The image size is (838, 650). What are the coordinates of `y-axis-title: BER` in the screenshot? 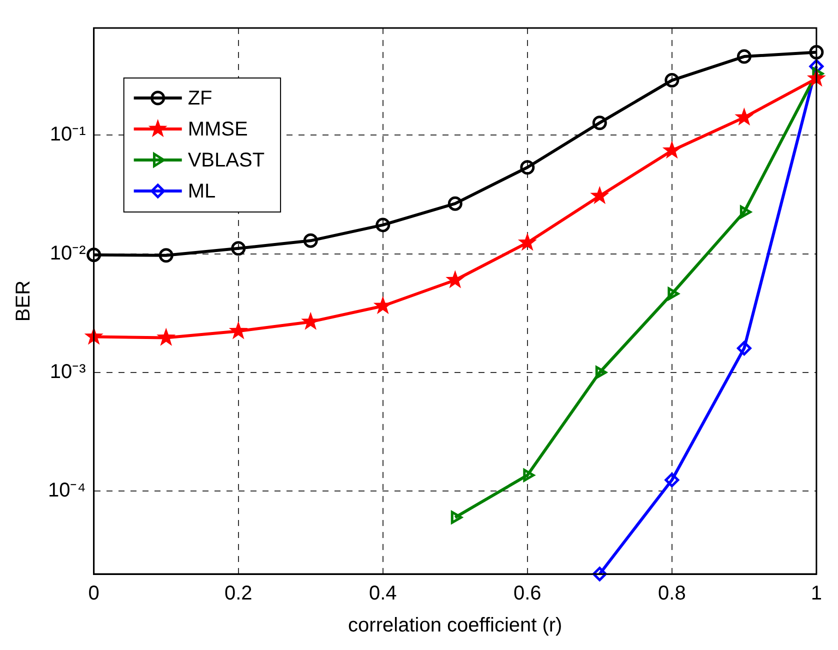 It's located at (23, 301).